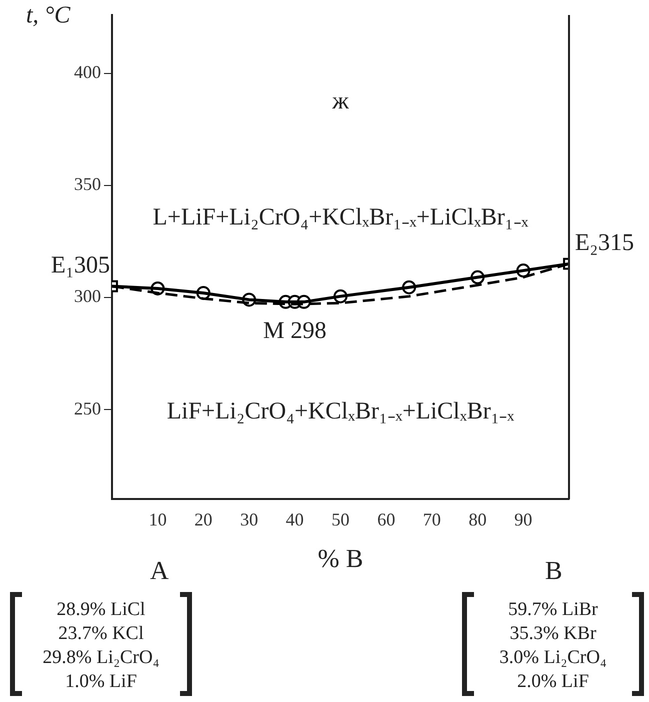  Describe the element at coordinates (341, 520) in the screenshot. I see `x-tick-label: 50` at that location.